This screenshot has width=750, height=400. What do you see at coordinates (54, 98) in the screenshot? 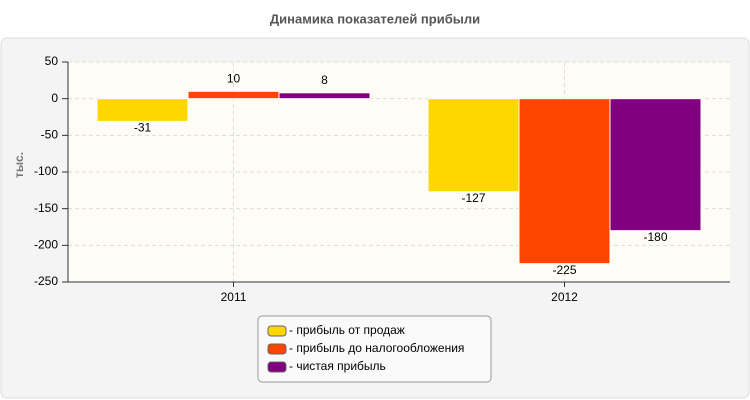
I see `y-tick-label: 0` at bounding box center [54, 98].